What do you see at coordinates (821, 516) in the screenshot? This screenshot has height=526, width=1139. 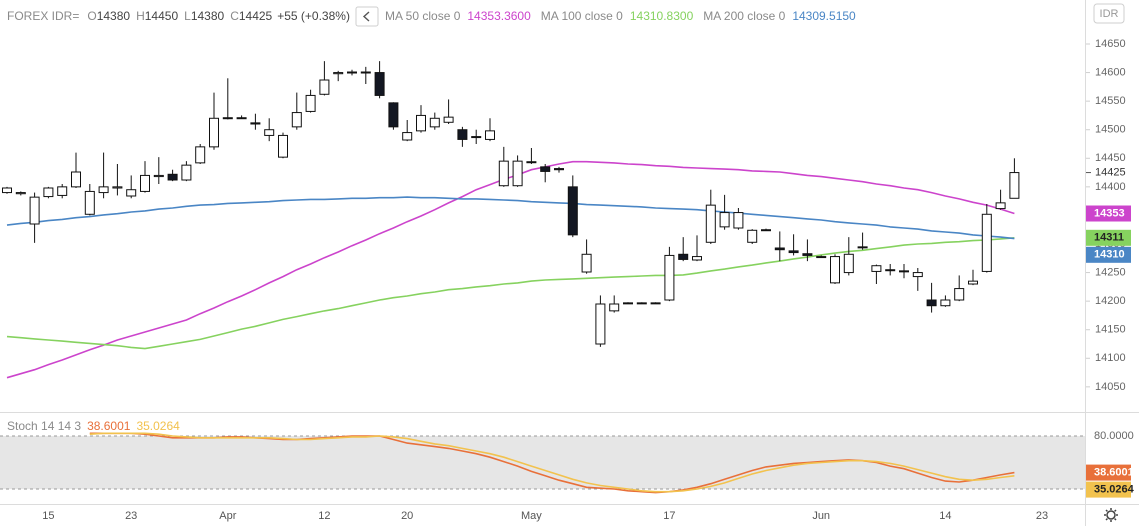 I see `x-tick-label: Jun` at bounding box center [821, 516].